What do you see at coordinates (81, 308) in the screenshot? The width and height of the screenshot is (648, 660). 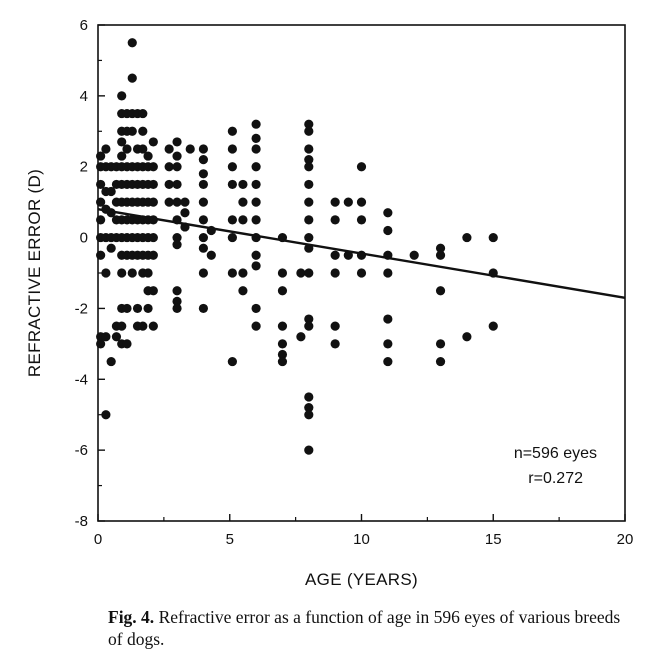 I see `y-tick-label: -2` at bounding box center [81, 308].